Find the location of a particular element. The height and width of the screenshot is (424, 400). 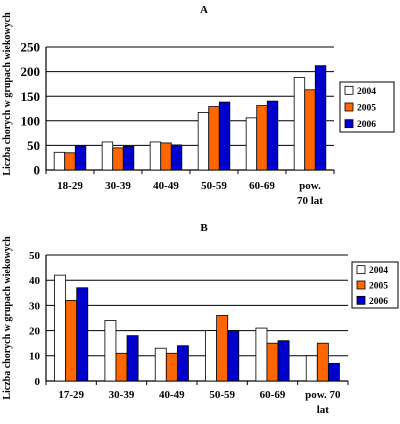

y-tick-label: 150 is located at coordinates (31, 96).